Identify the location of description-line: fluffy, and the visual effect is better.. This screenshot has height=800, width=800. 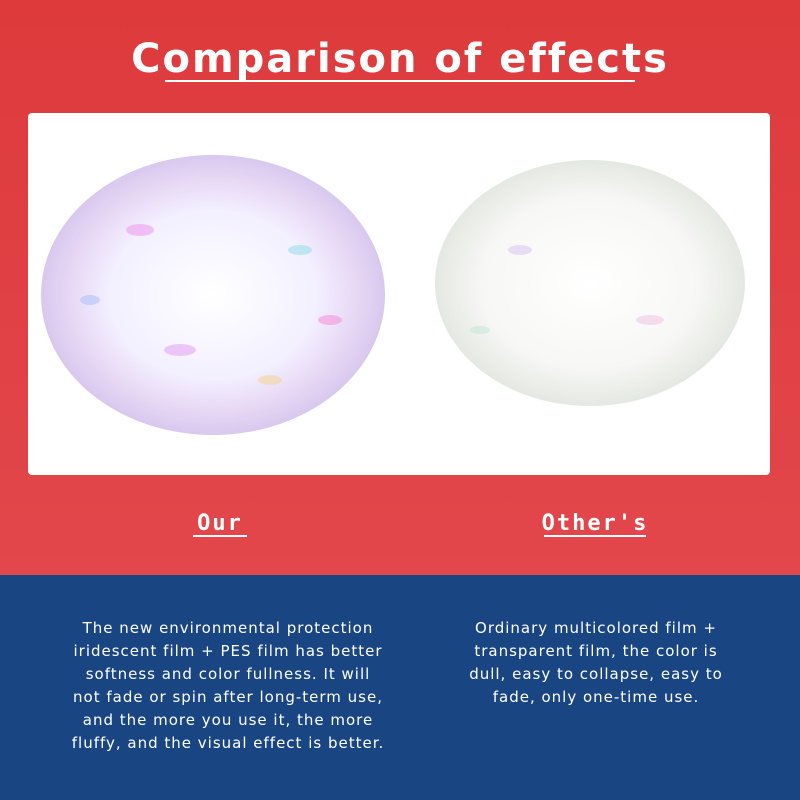
(228, 743).